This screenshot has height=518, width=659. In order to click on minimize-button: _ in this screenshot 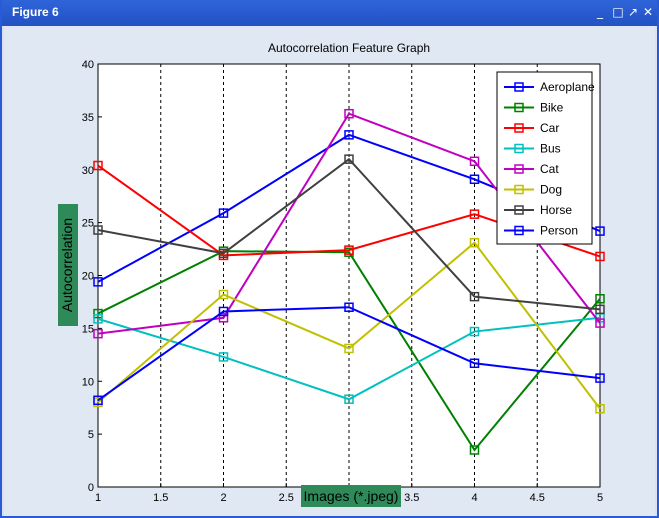, I will do `click(600, 12)`.